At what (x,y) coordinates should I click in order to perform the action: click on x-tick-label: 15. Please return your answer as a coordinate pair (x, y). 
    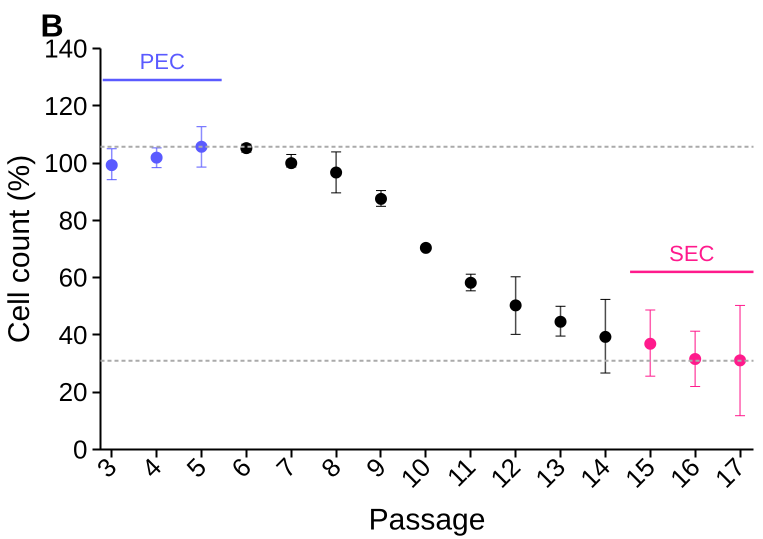
    Looking at the image, I should click on (640, 473).